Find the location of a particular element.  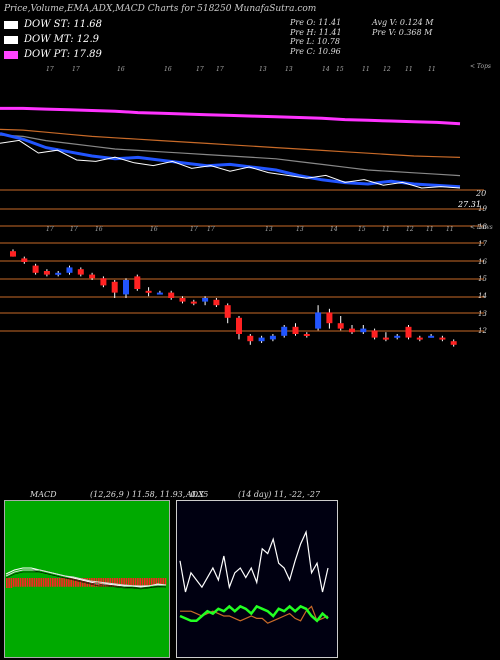

macd-line is located at coordinates (85, 578).